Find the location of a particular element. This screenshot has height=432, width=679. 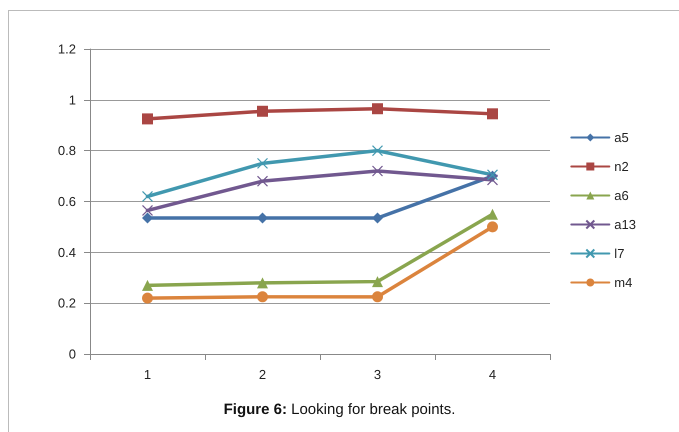

y-tick-label: 0.4 is located at coordinates (67, 252).